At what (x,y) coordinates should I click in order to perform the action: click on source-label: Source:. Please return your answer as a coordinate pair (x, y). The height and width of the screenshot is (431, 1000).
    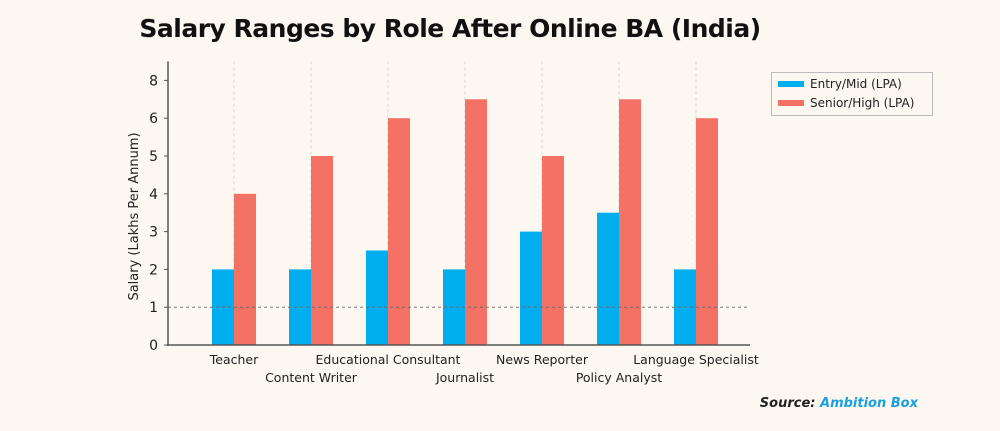
    Looking at the image, I should click on (787, 403).